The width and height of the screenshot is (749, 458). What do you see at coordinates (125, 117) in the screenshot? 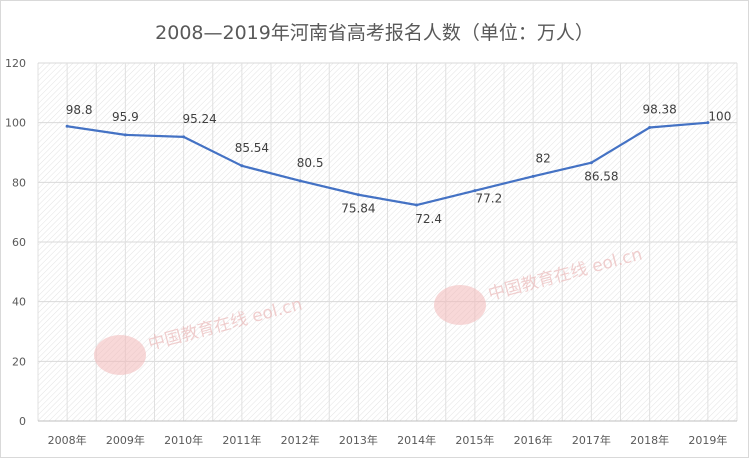
I see `data-label: 95.9` at bounding box center [125, 117].